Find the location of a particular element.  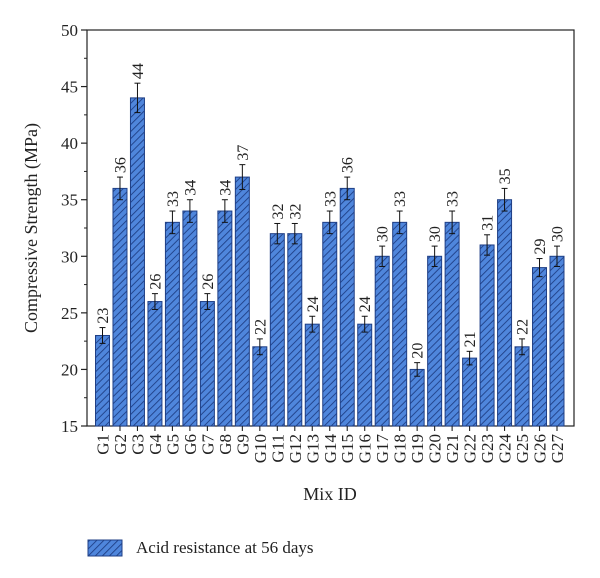

x-tick-label-g4: G4 is located at coordinates (155, 444).